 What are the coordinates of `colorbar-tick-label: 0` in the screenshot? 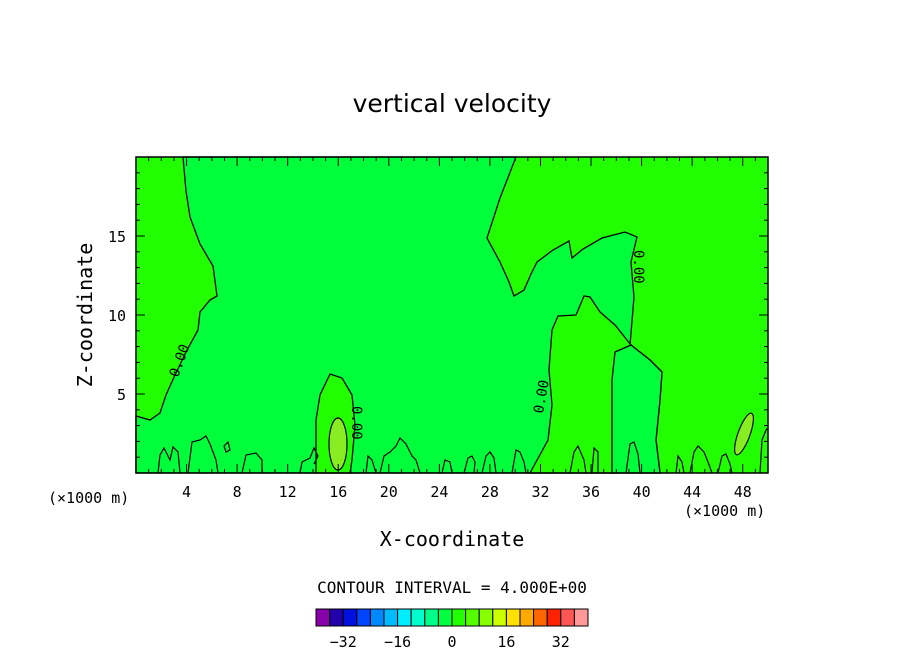 It's located at (451, 642).